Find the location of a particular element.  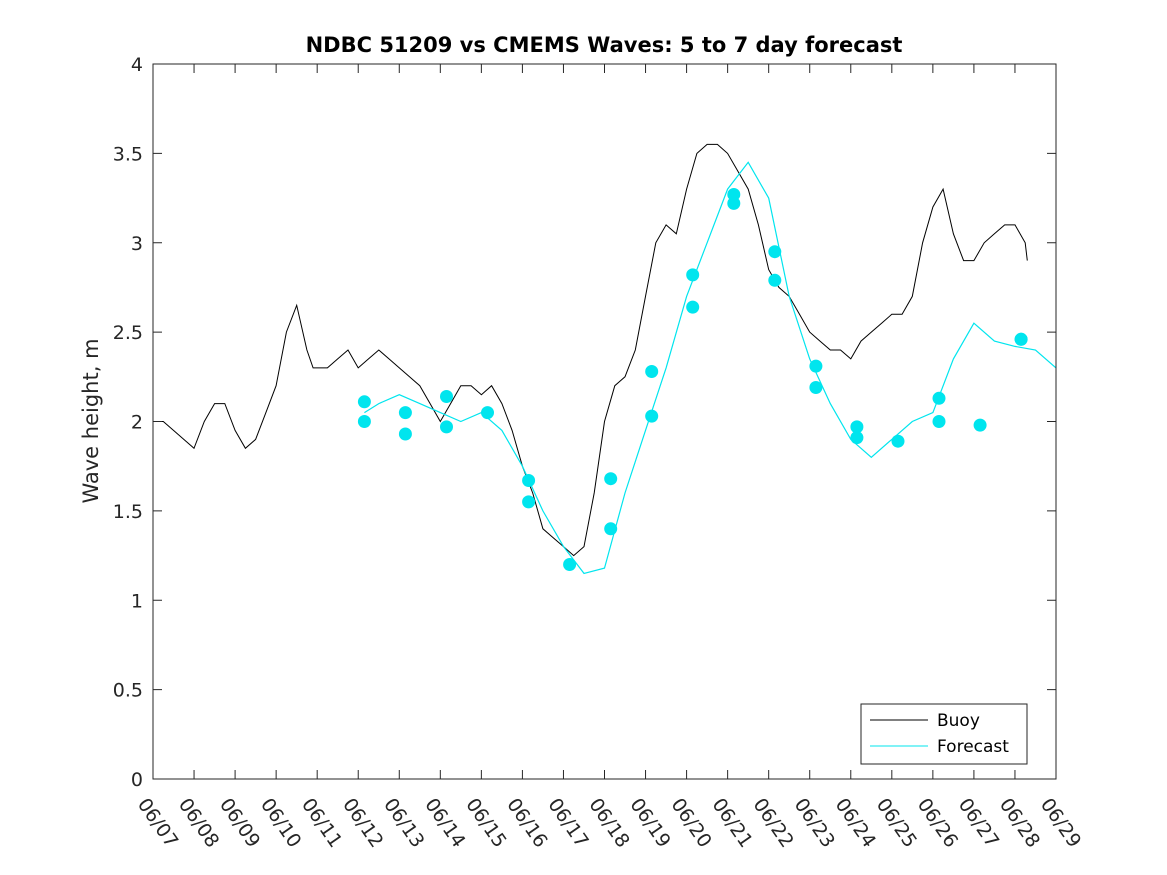

x-tick-label: 06/21 is located at coordinates (732, 822).